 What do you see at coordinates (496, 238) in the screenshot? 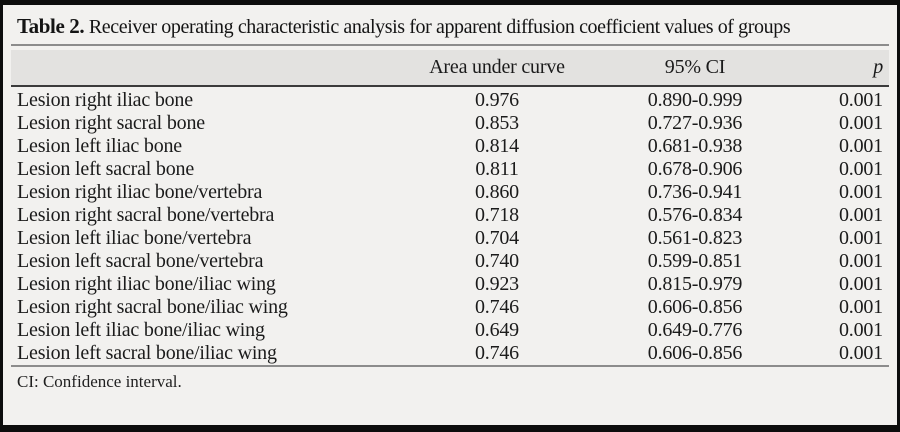
I see `auc-value: 0.704` at bounding box center [496, 238].